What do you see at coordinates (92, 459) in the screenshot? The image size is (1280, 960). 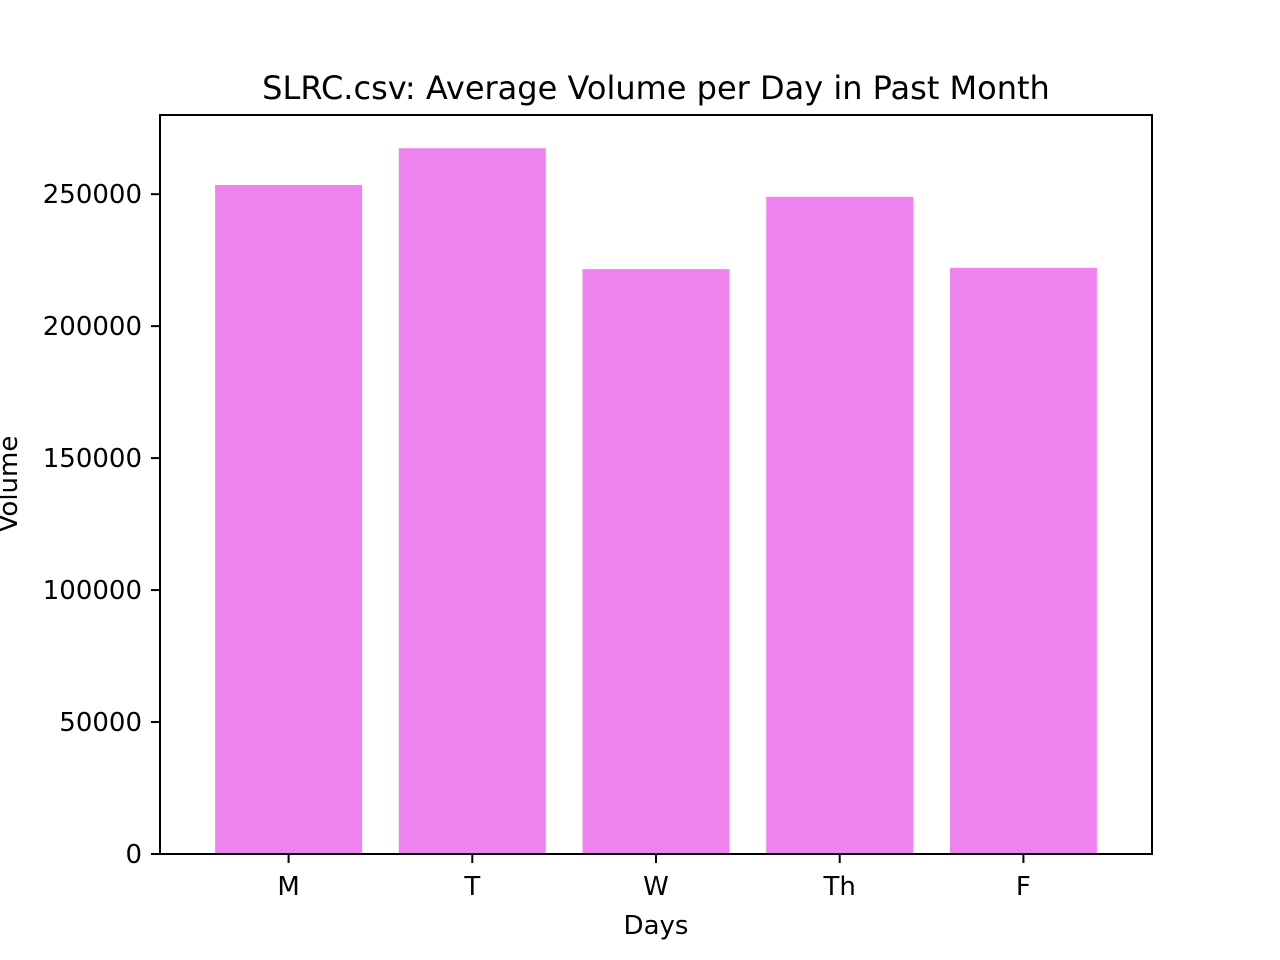 I see `y-tick-label: 150000` at bounding box center [92, 459].